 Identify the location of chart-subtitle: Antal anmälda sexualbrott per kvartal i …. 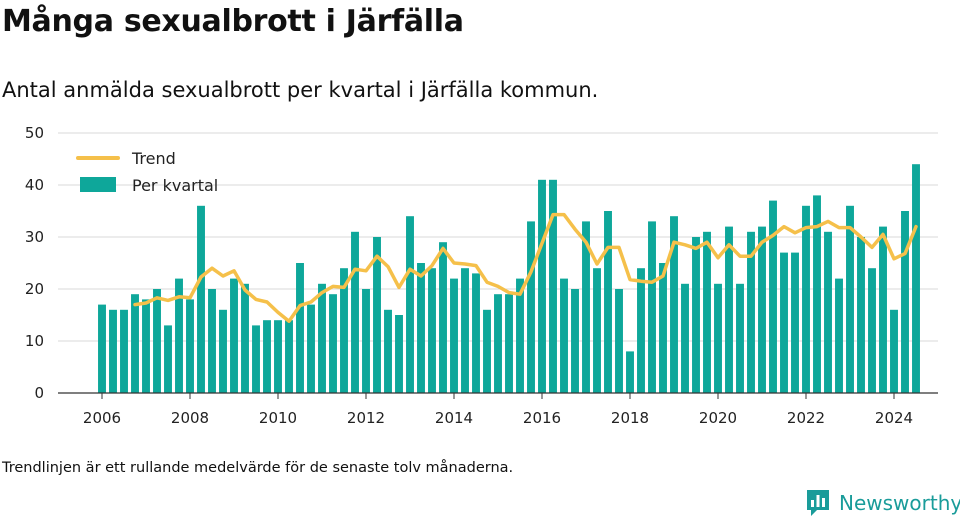
(300, 90).